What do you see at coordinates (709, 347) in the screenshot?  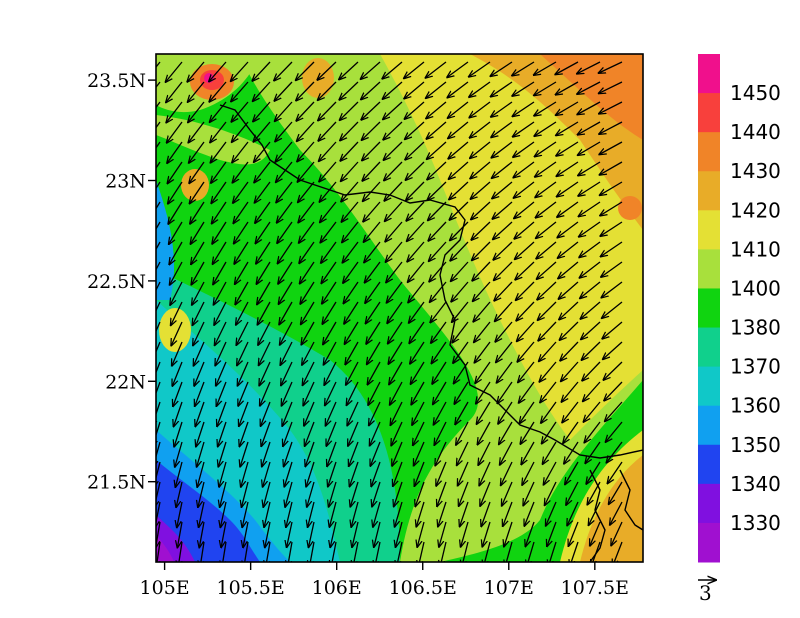 I see `colorbar-swatch` at bounding box center [709, 347].